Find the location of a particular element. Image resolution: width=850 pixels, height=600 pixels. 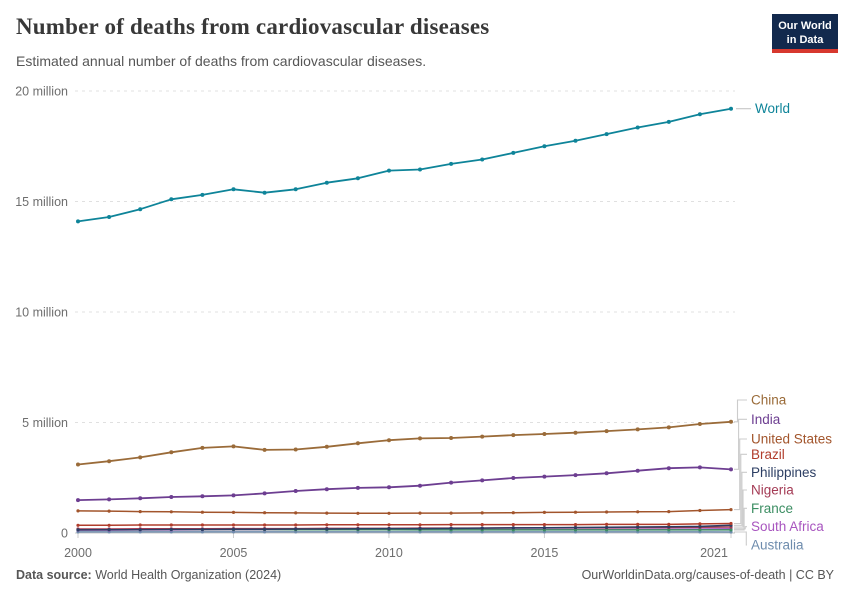

series-label-world: World is located at coordinates (772, 108).